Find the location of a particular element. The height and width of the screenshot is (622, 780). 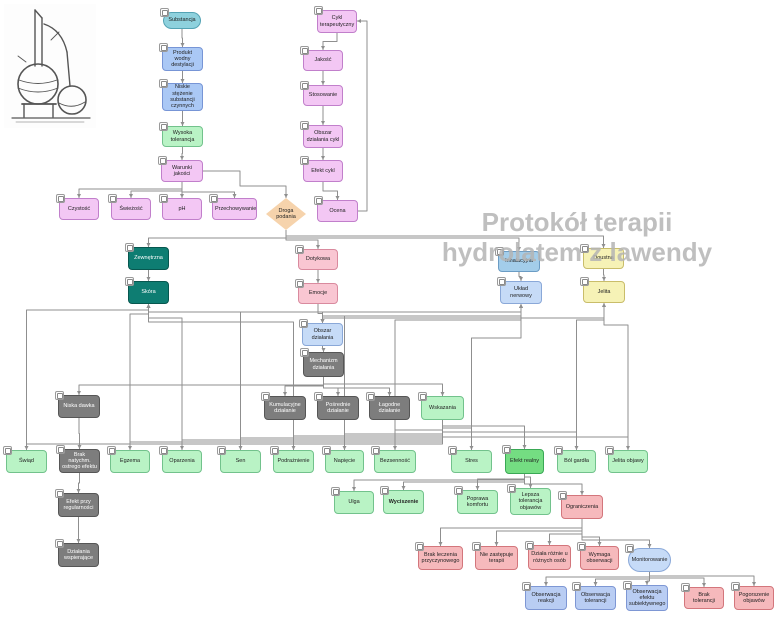

node-label: Przechowywanie is located at coordinates (236, 208).